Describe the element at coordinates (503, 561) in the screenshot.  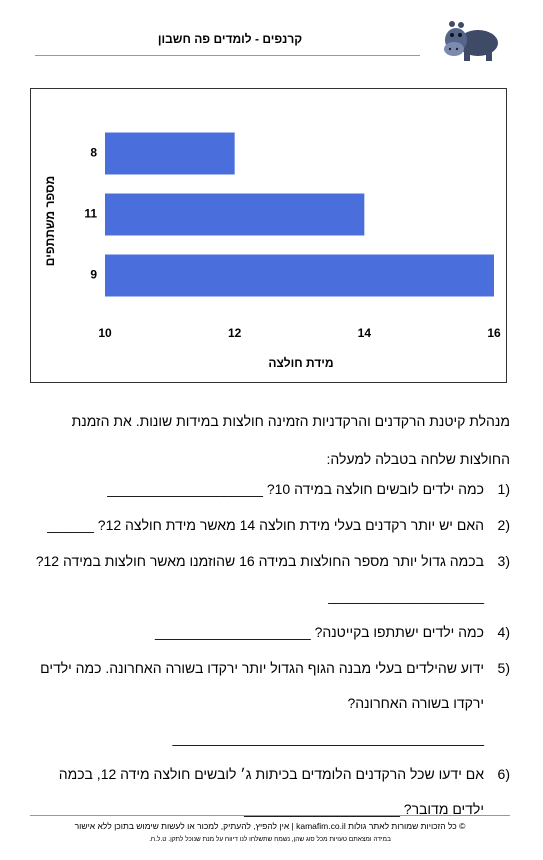
I see `question-number: 3)` at that location.